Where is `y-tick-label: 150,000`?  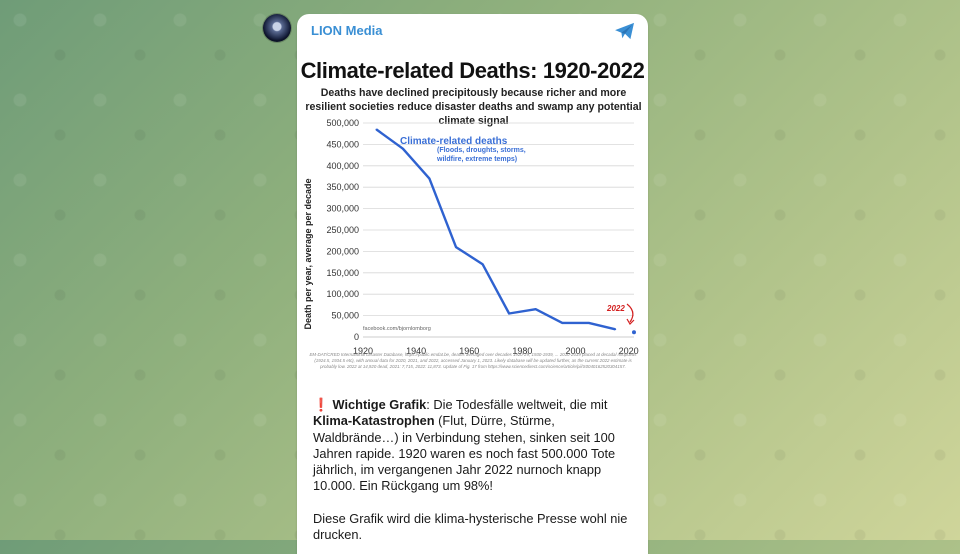
y-tick-label: 150,000 is located at coordinates (342, 273).